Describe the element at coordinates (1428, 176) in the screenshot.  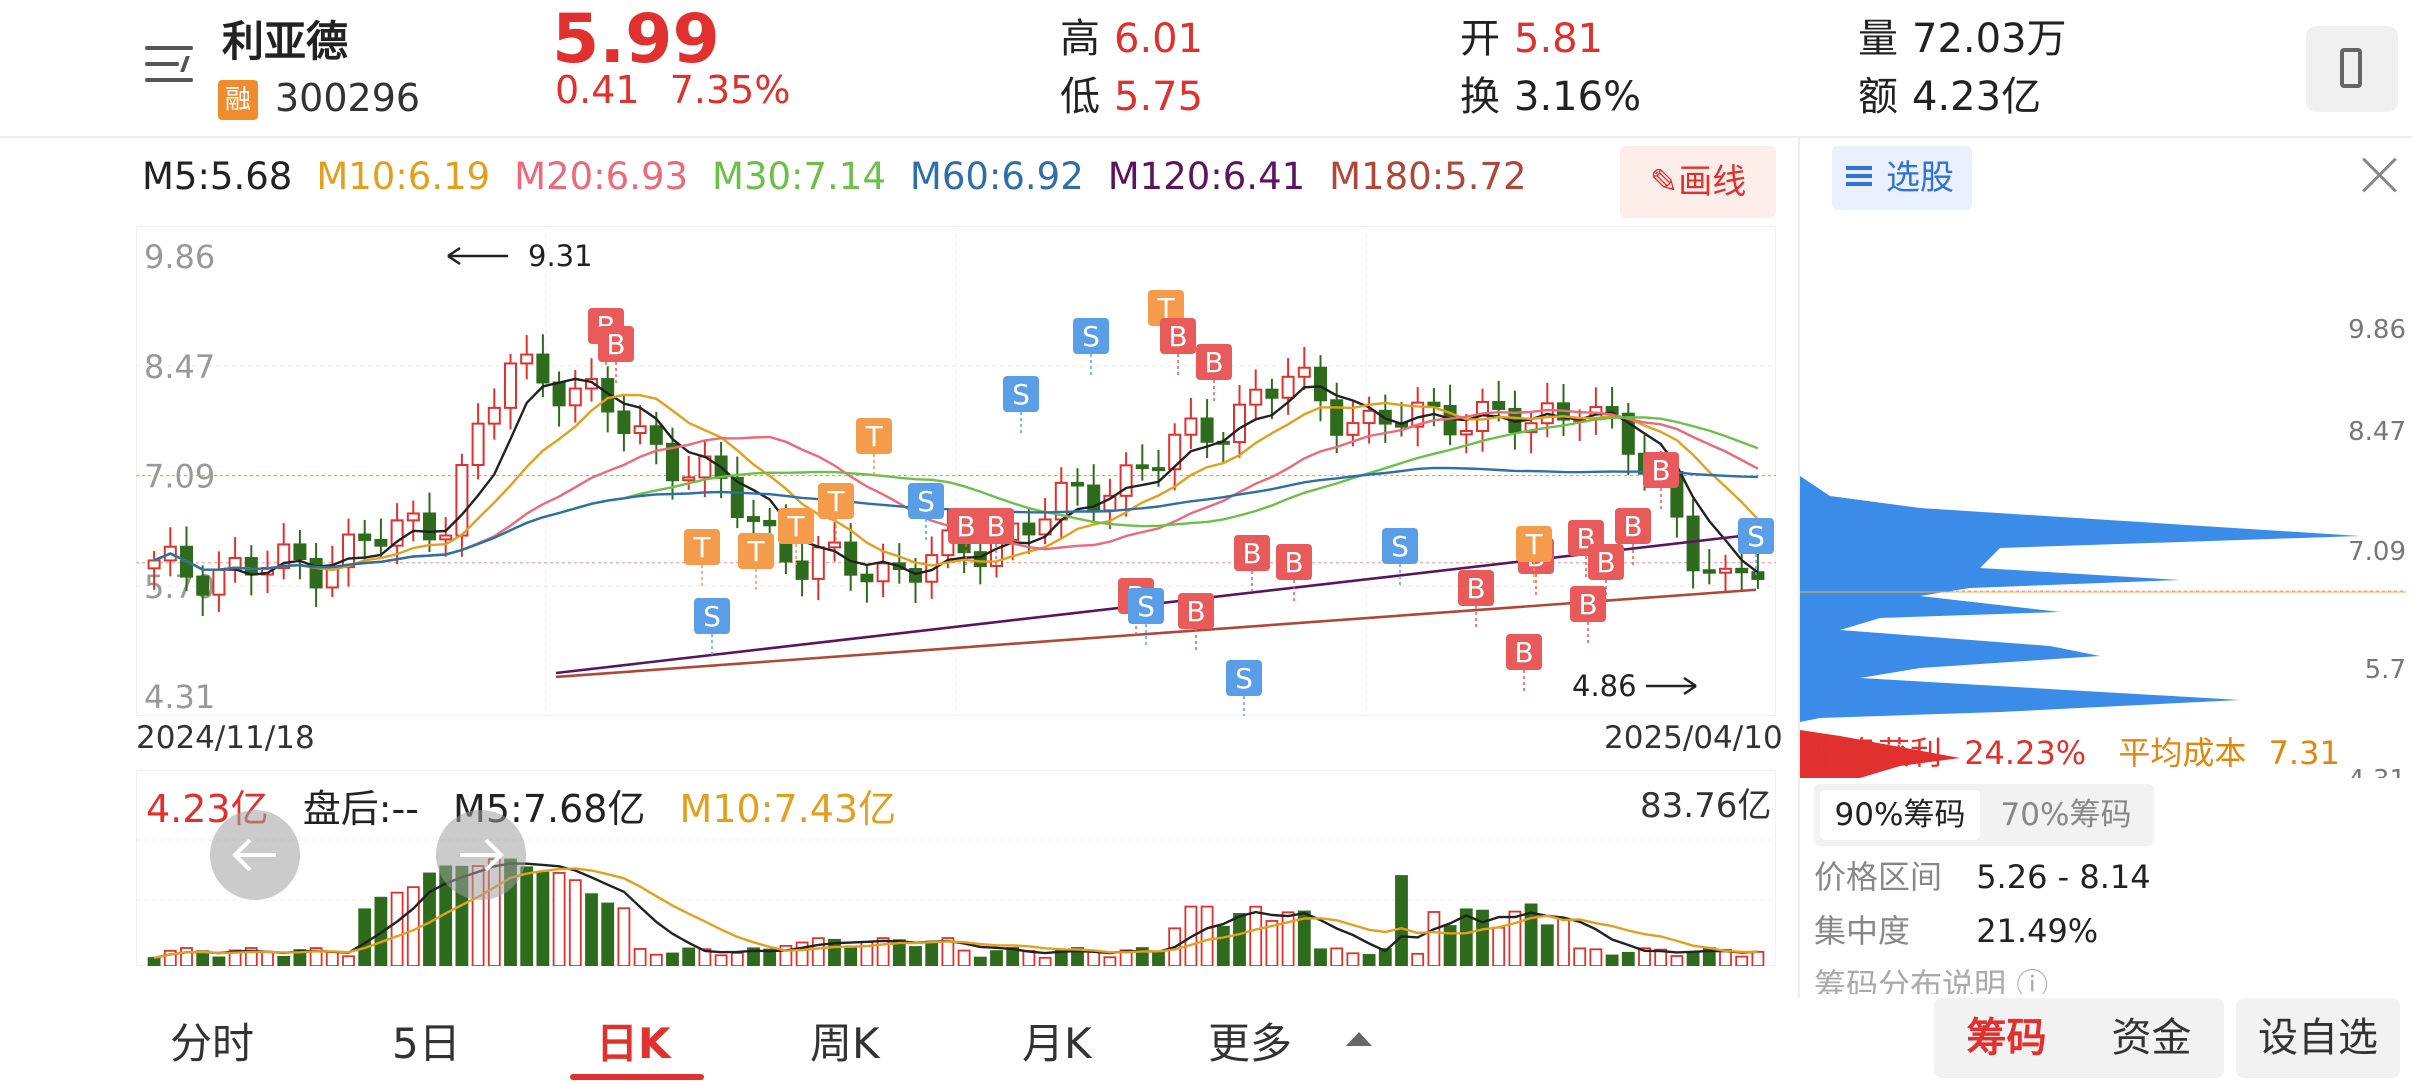
I see `ma-legend-item: M180:5.72` at that location.